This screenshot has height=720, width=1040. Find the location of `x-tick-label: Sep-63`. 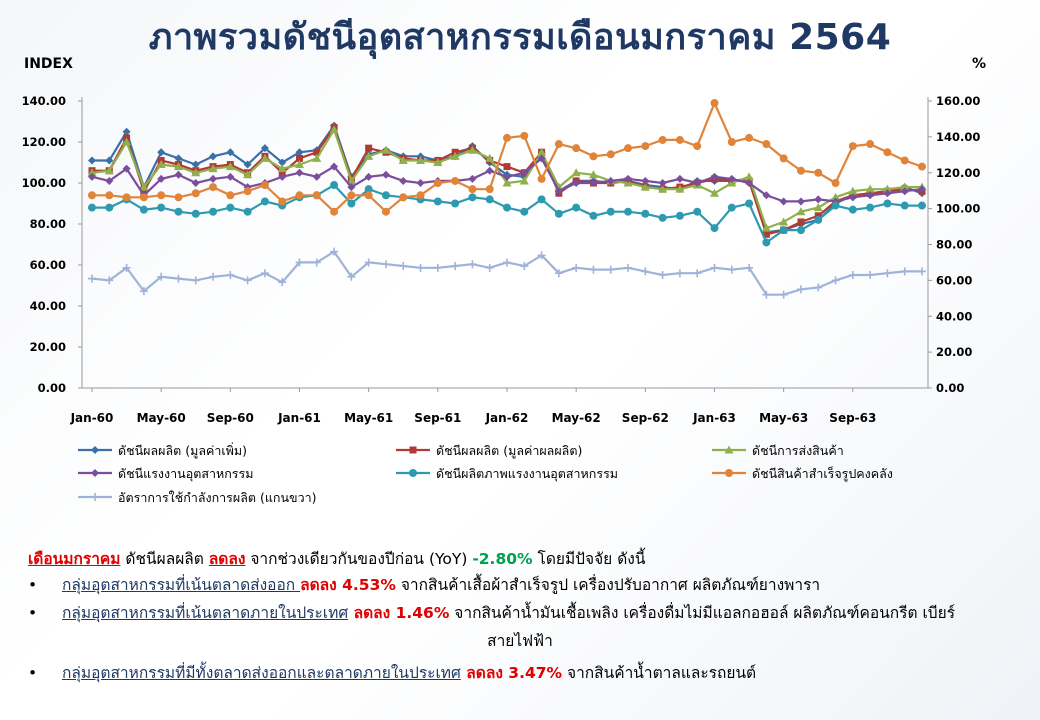

x-tick-label: Sep-63 is located at coordinates (852, 418).